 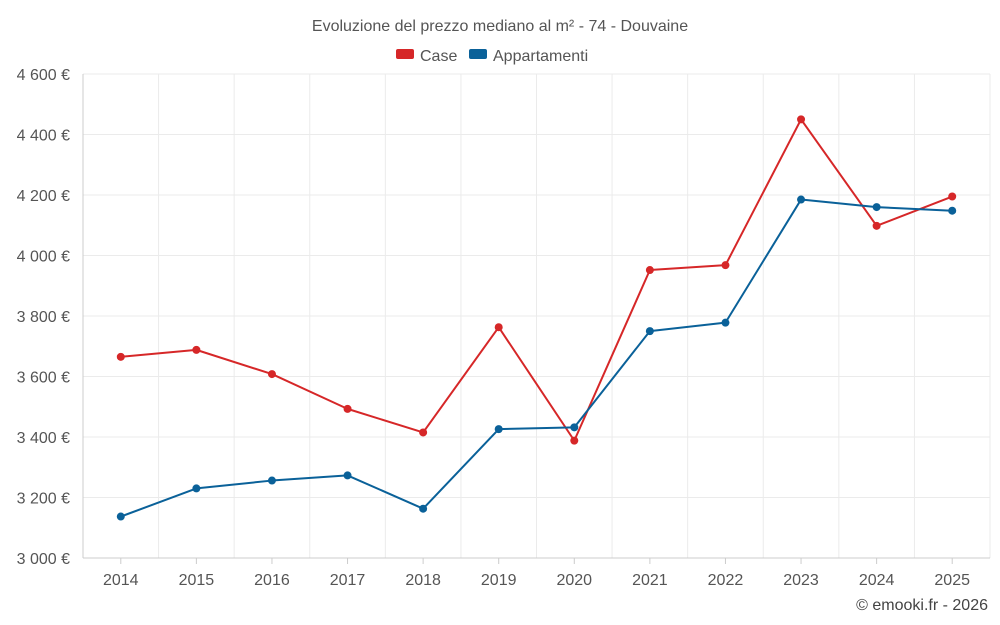 What do you see at coordinates (43, 196) in the screenshot?
I see `y-tick-label: 4 200 €` at bounding box center [43, 196].